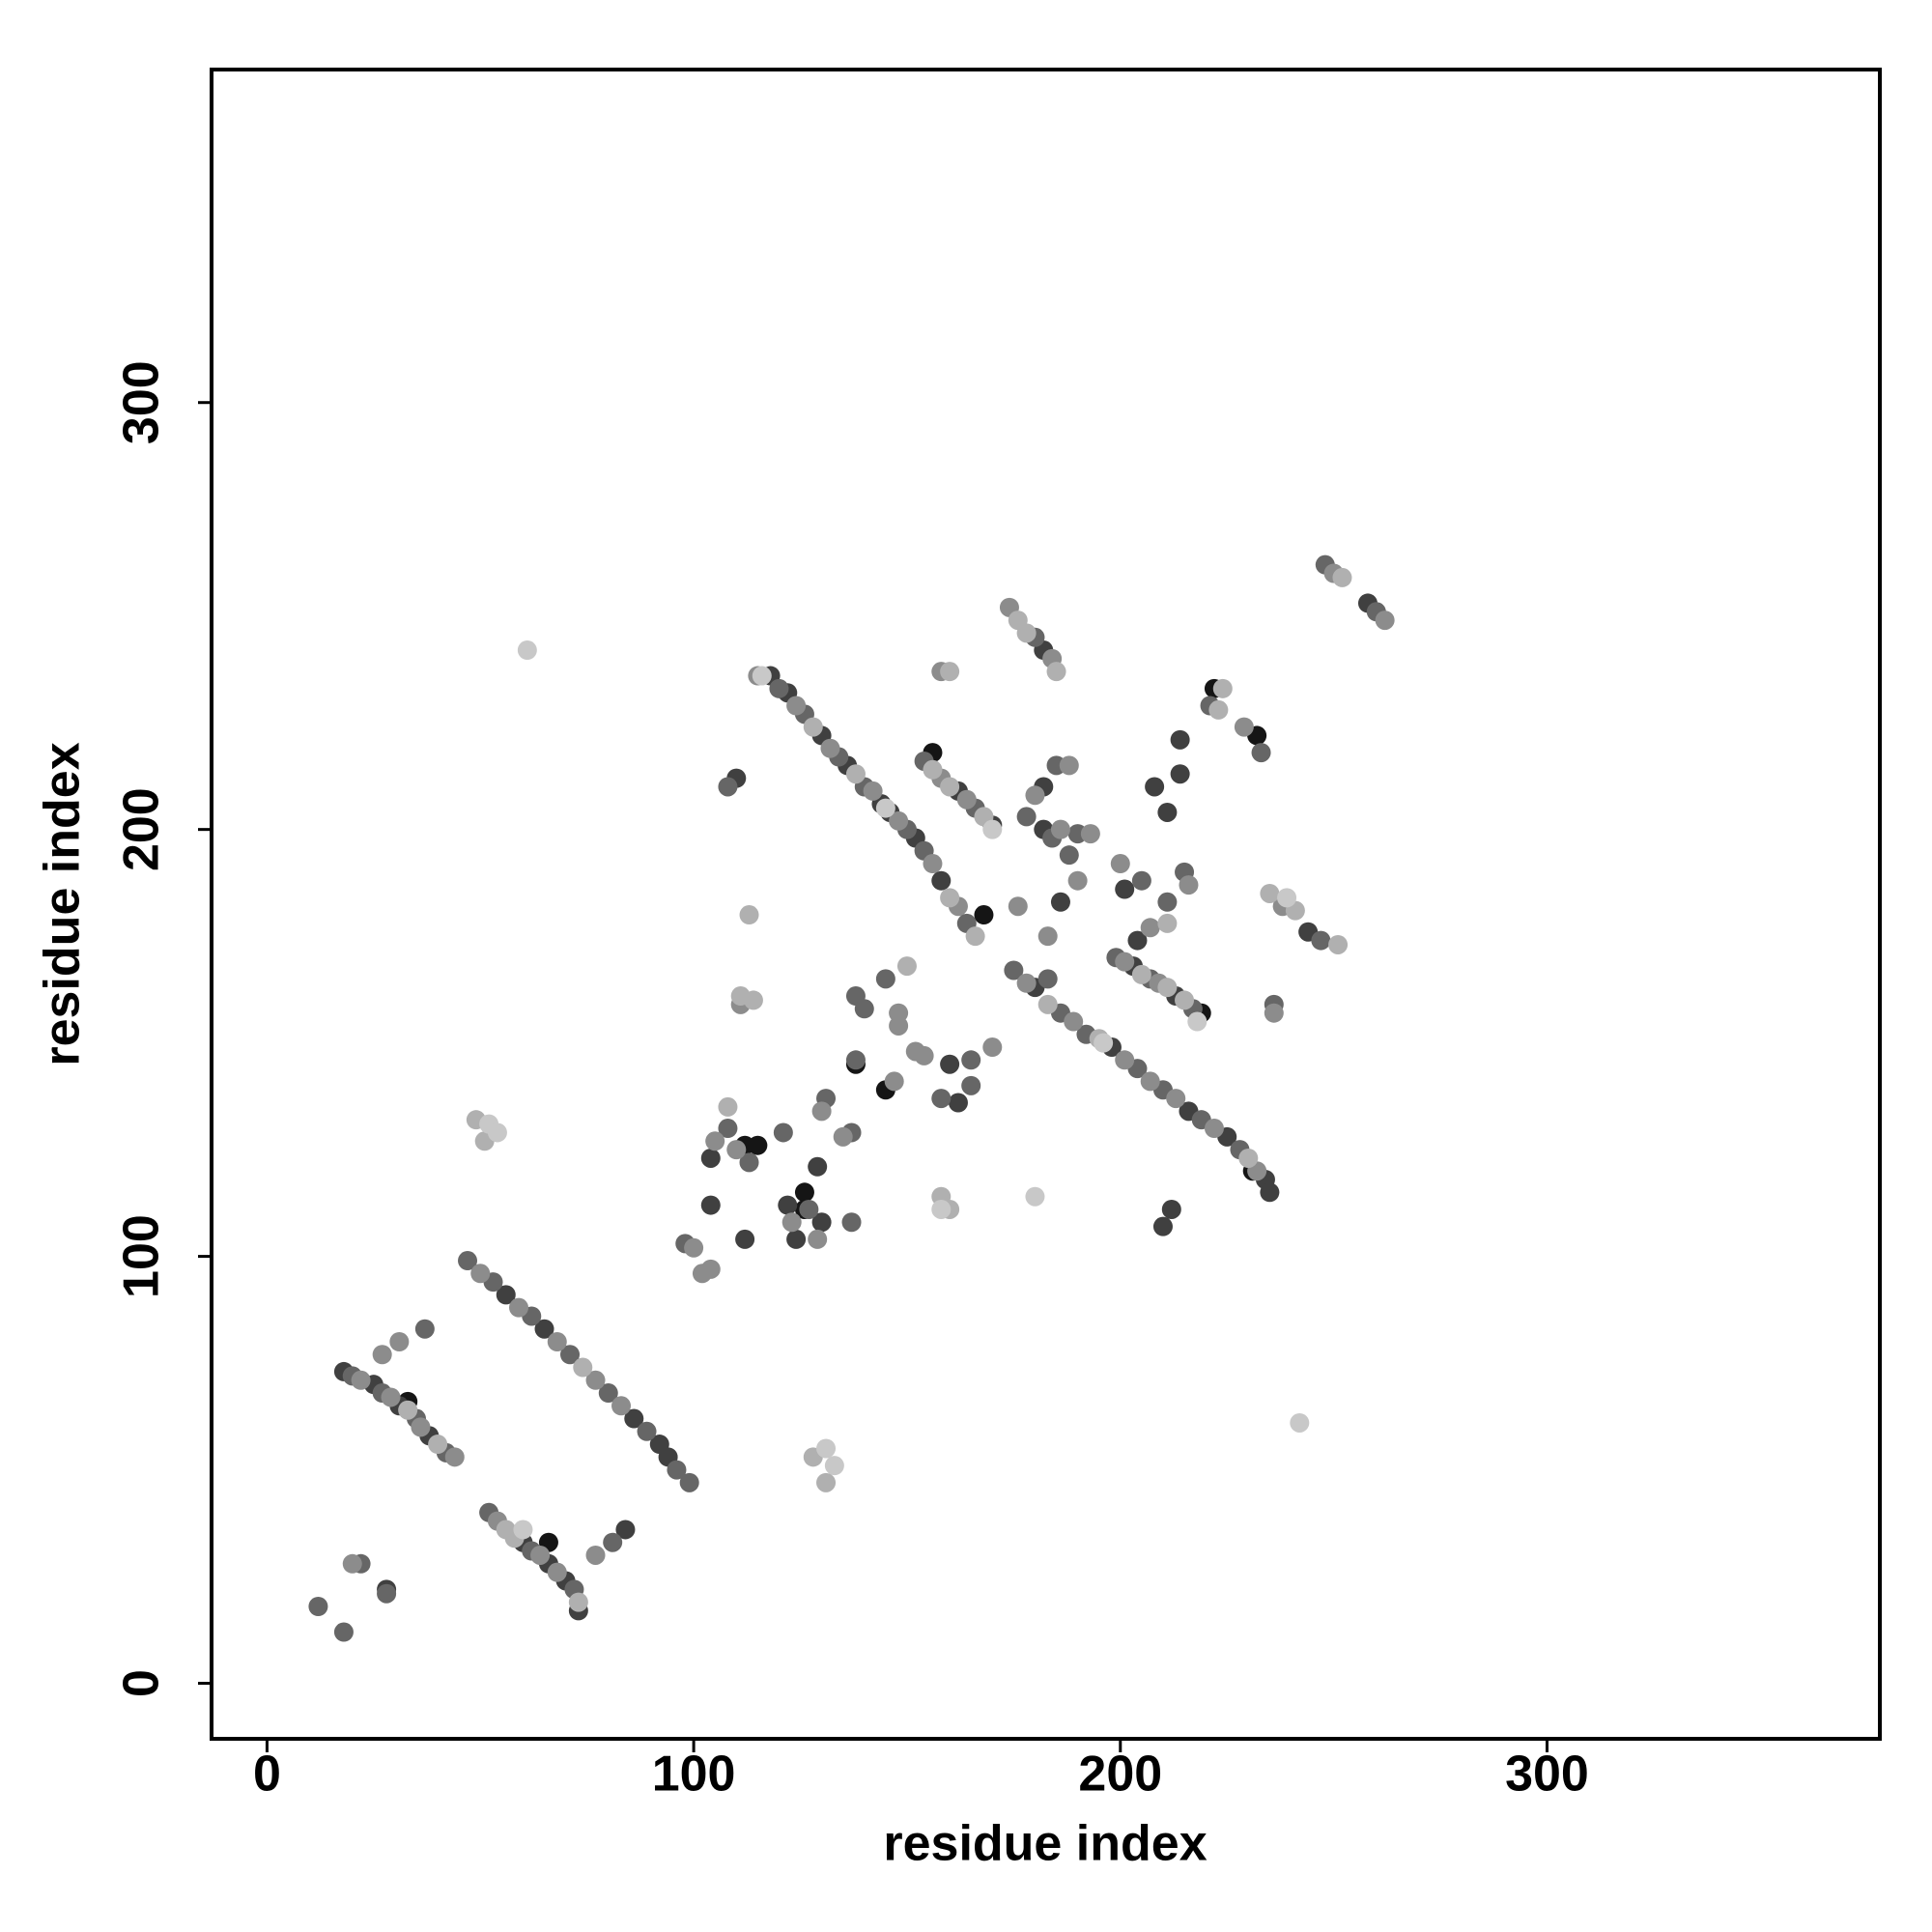 The image size is (1932, 1932). Describe the element at coordinates (1547, 1775) in the screenshot. I see `x-tick-label: 300` at that location.